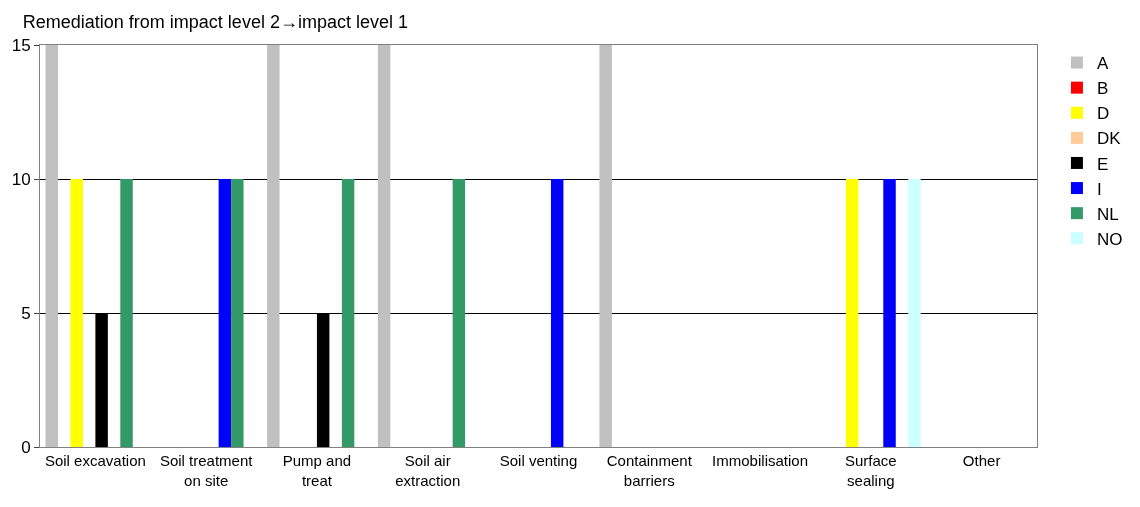 The height and width of the screenshot is (507, 1140). I want to click on y-tick-label: 0, so click(26, 447).